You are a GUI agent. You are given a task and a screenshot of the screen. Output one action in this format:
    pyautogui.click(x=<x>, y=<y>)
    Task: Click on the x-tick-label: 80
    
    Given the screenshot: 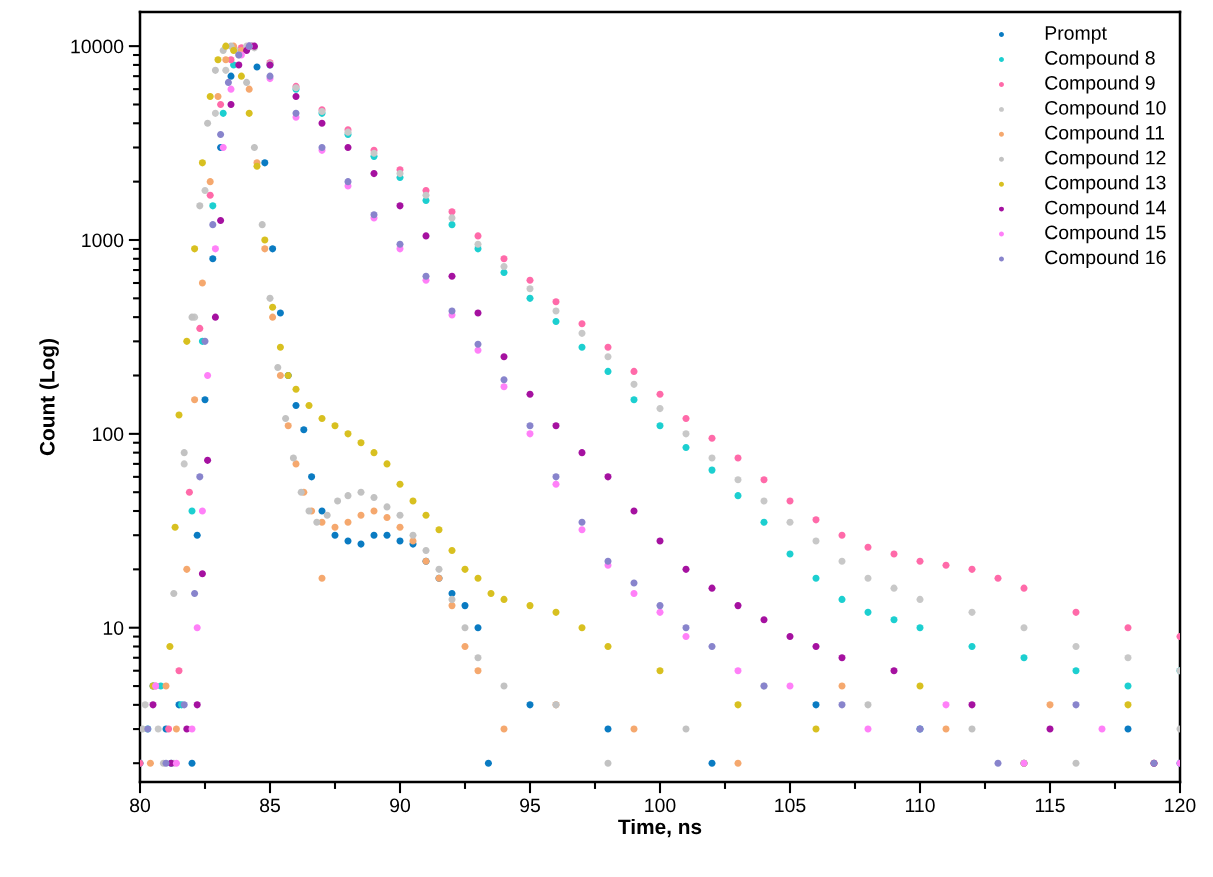 What is the action you would take?
    pyautogui.click(x=140, y=805)
    